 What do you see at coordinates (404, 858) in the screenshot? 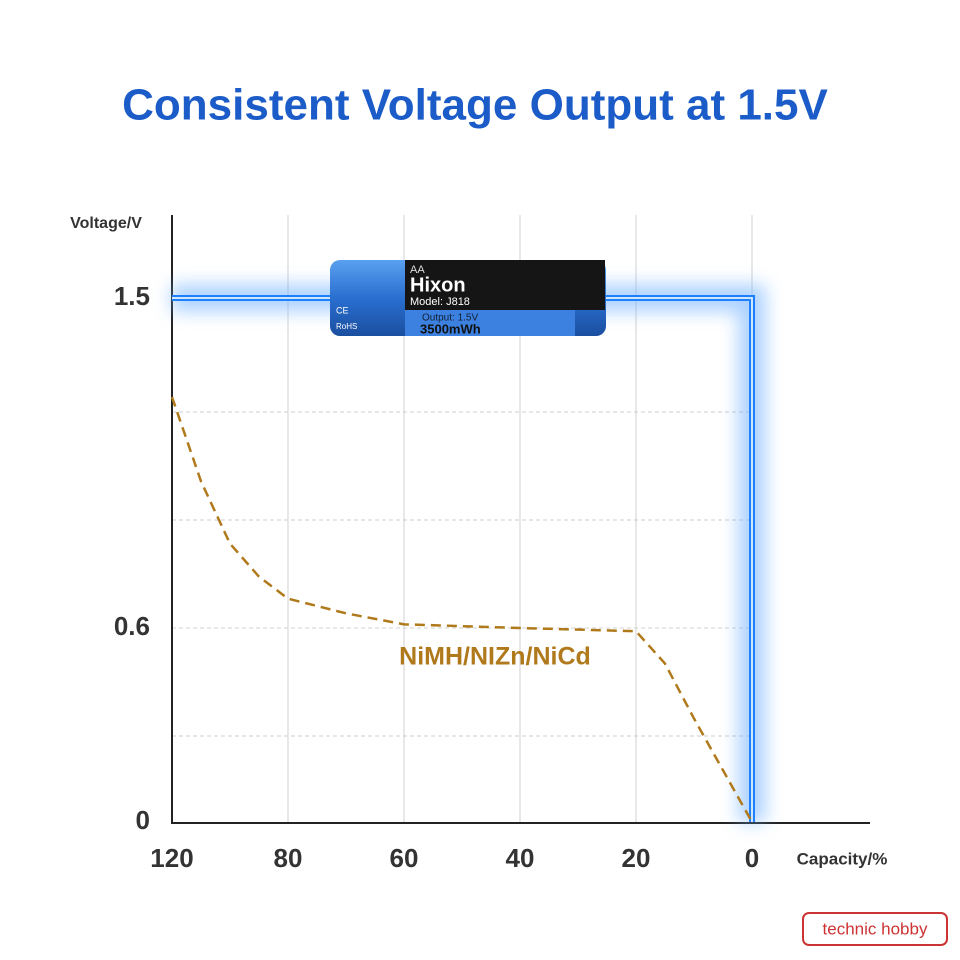
I see `x-tick-label: 60` at bounding box center [404, 858].